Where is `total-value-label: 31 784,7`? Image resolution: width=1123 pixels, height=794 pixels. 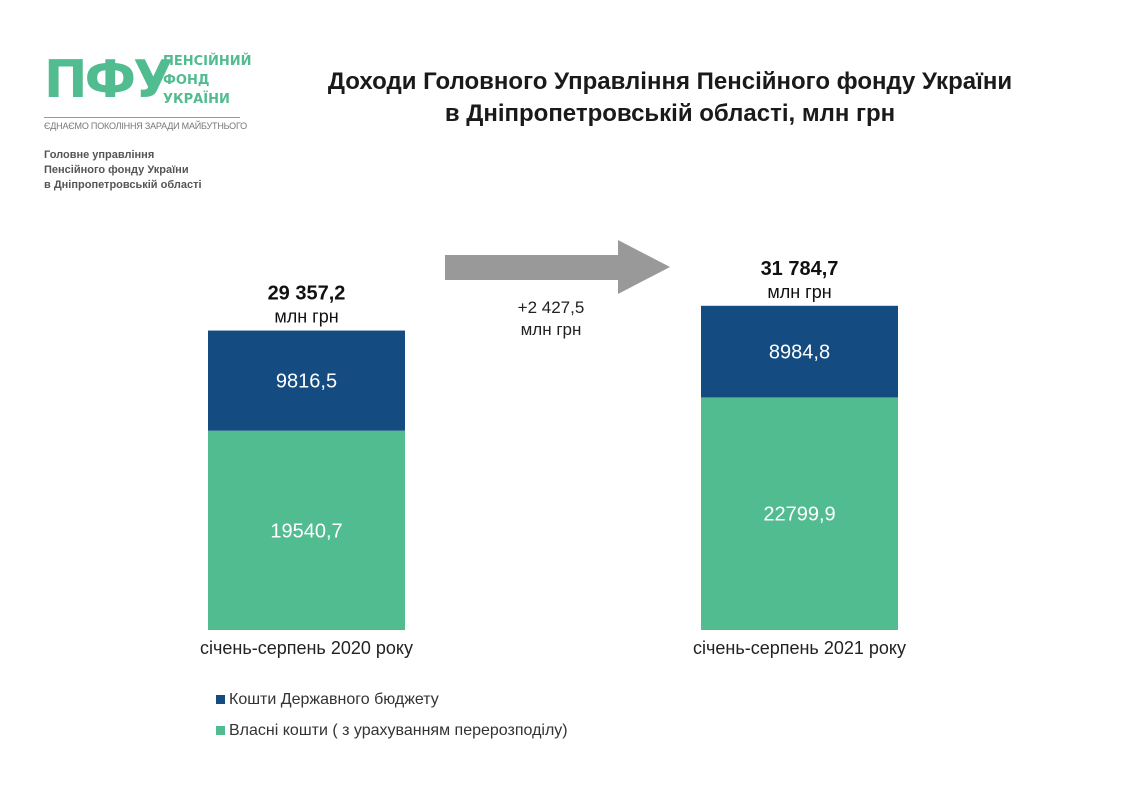 total-value-label: 31 784,7 is located at coordinates (800, 269).